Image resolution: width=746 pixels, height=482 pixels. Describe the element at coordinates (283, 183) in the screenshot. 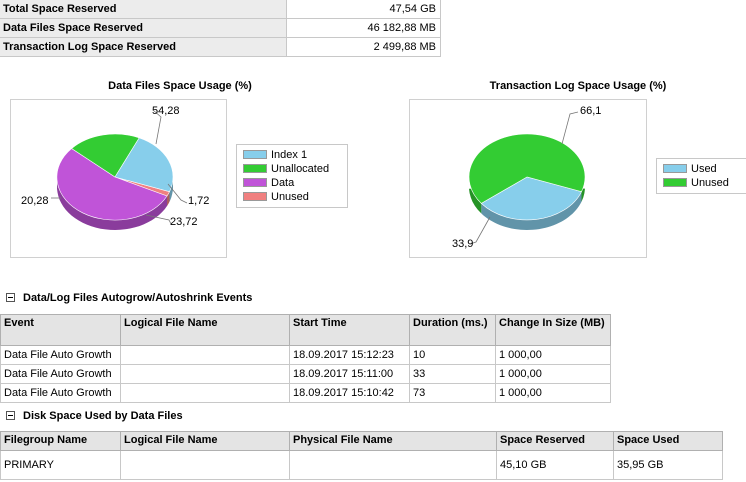

I see `legend-label: Data` at that location.